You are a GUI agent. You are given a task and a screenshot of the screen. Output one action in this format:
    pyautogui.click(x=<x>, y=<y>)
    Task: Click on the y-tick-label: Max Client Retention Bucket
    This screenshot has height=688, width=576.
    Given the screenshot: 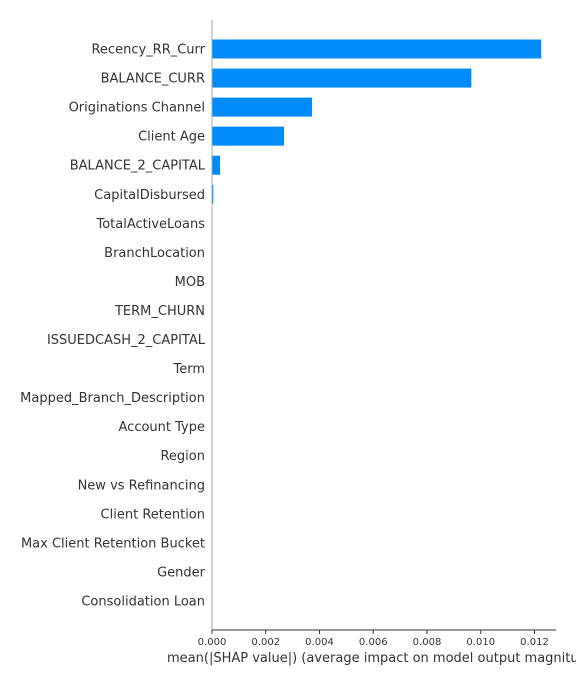 What is the action you would take?
    pyautogui.click(x=113, y=543)
    